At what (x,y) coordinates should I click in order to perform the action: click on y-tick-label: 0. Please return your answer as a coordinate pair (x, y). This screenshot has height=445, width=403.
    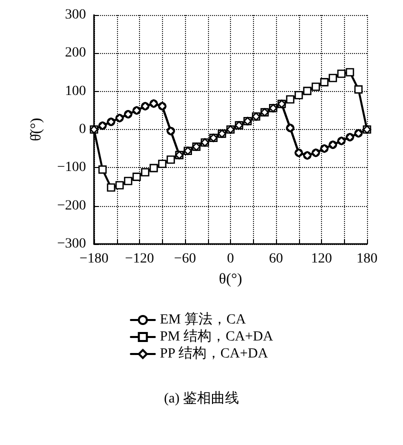
    Looking at the image, I should click on (82, 129).